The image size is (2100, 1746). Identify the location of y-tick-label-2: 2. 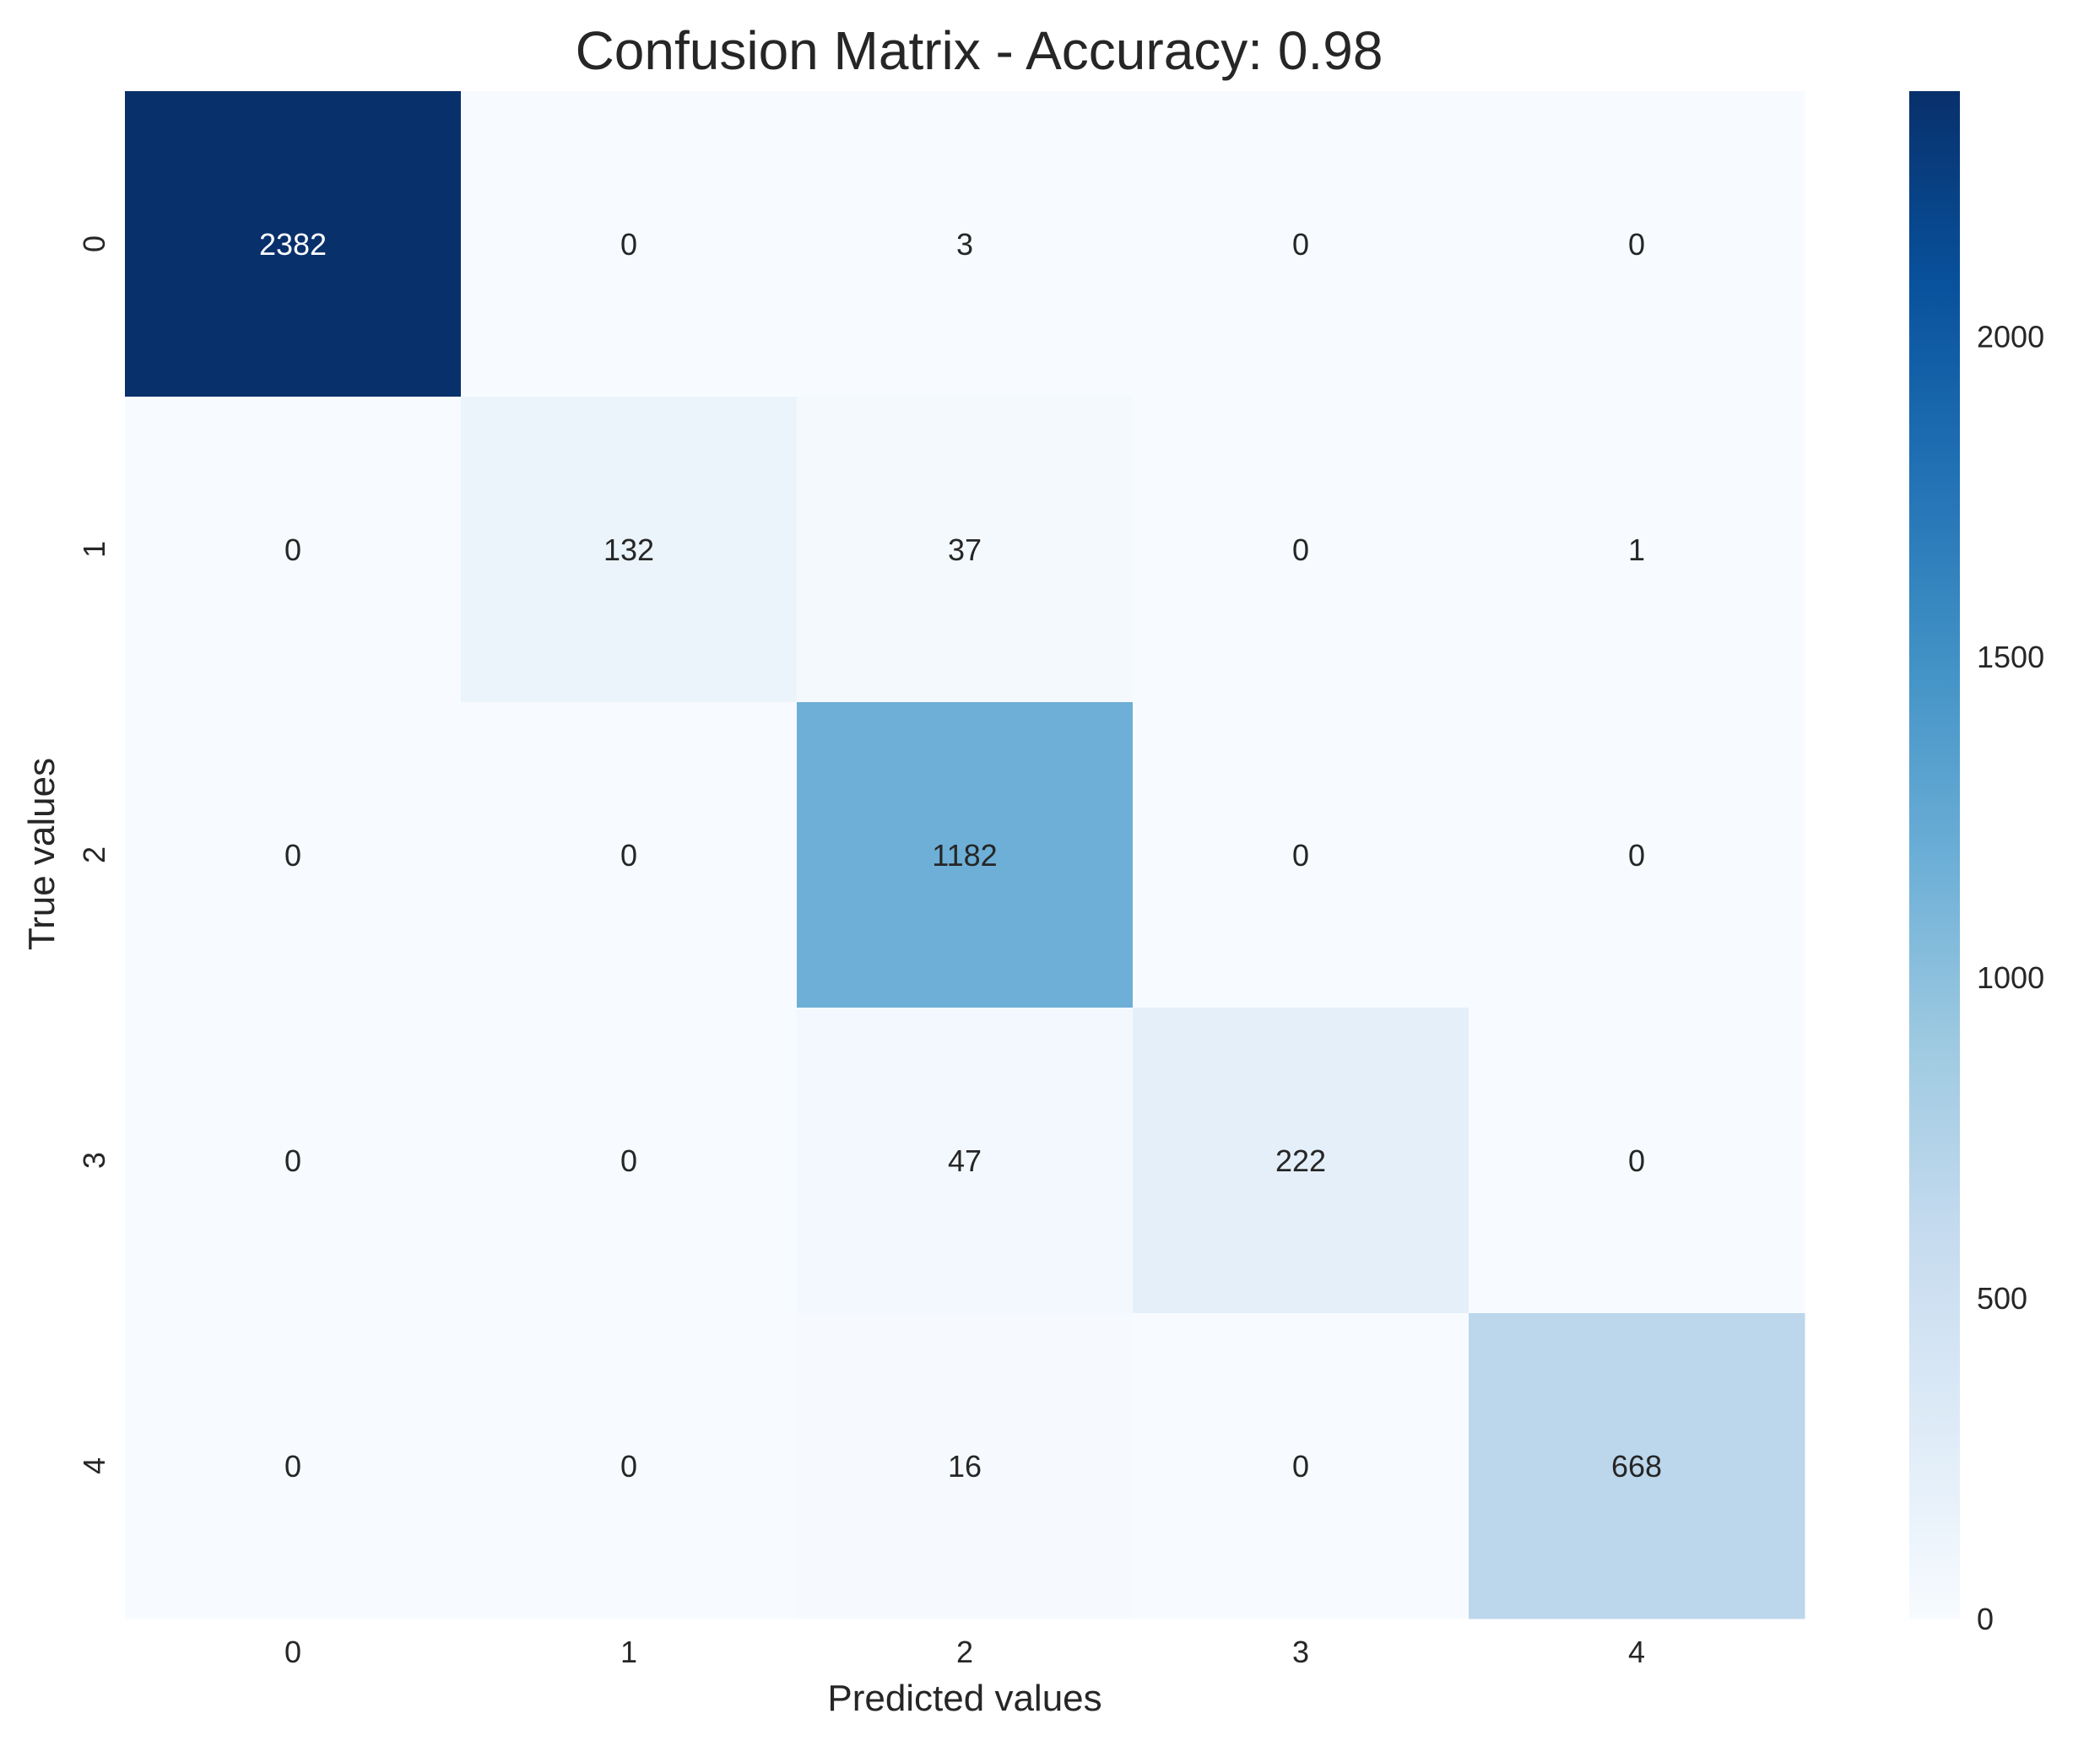
(94, 855).